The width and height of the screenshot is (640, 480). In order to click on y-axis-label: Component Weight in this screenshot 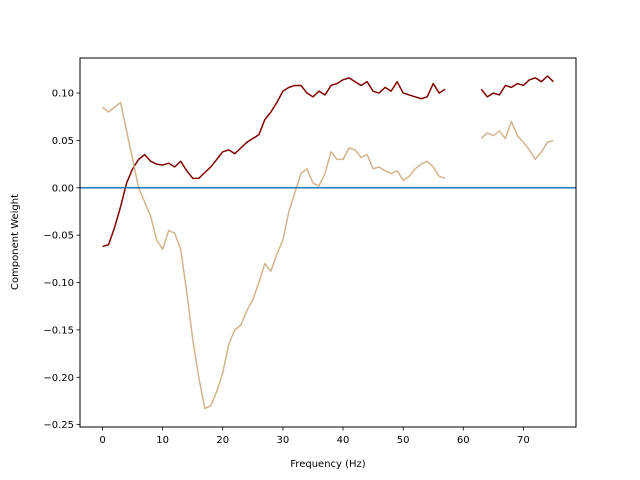, I will do `click(15, 242)`.